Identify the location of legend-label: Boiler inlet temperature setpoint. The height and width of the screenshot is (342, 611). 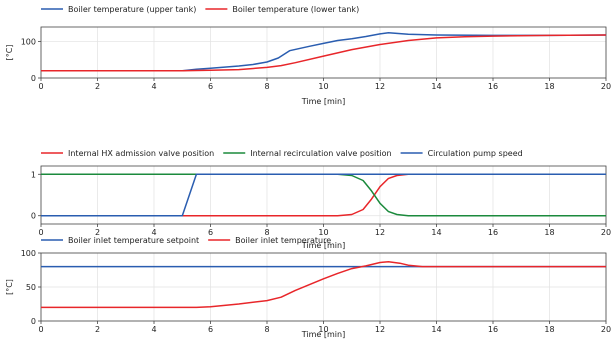
(133, 240).